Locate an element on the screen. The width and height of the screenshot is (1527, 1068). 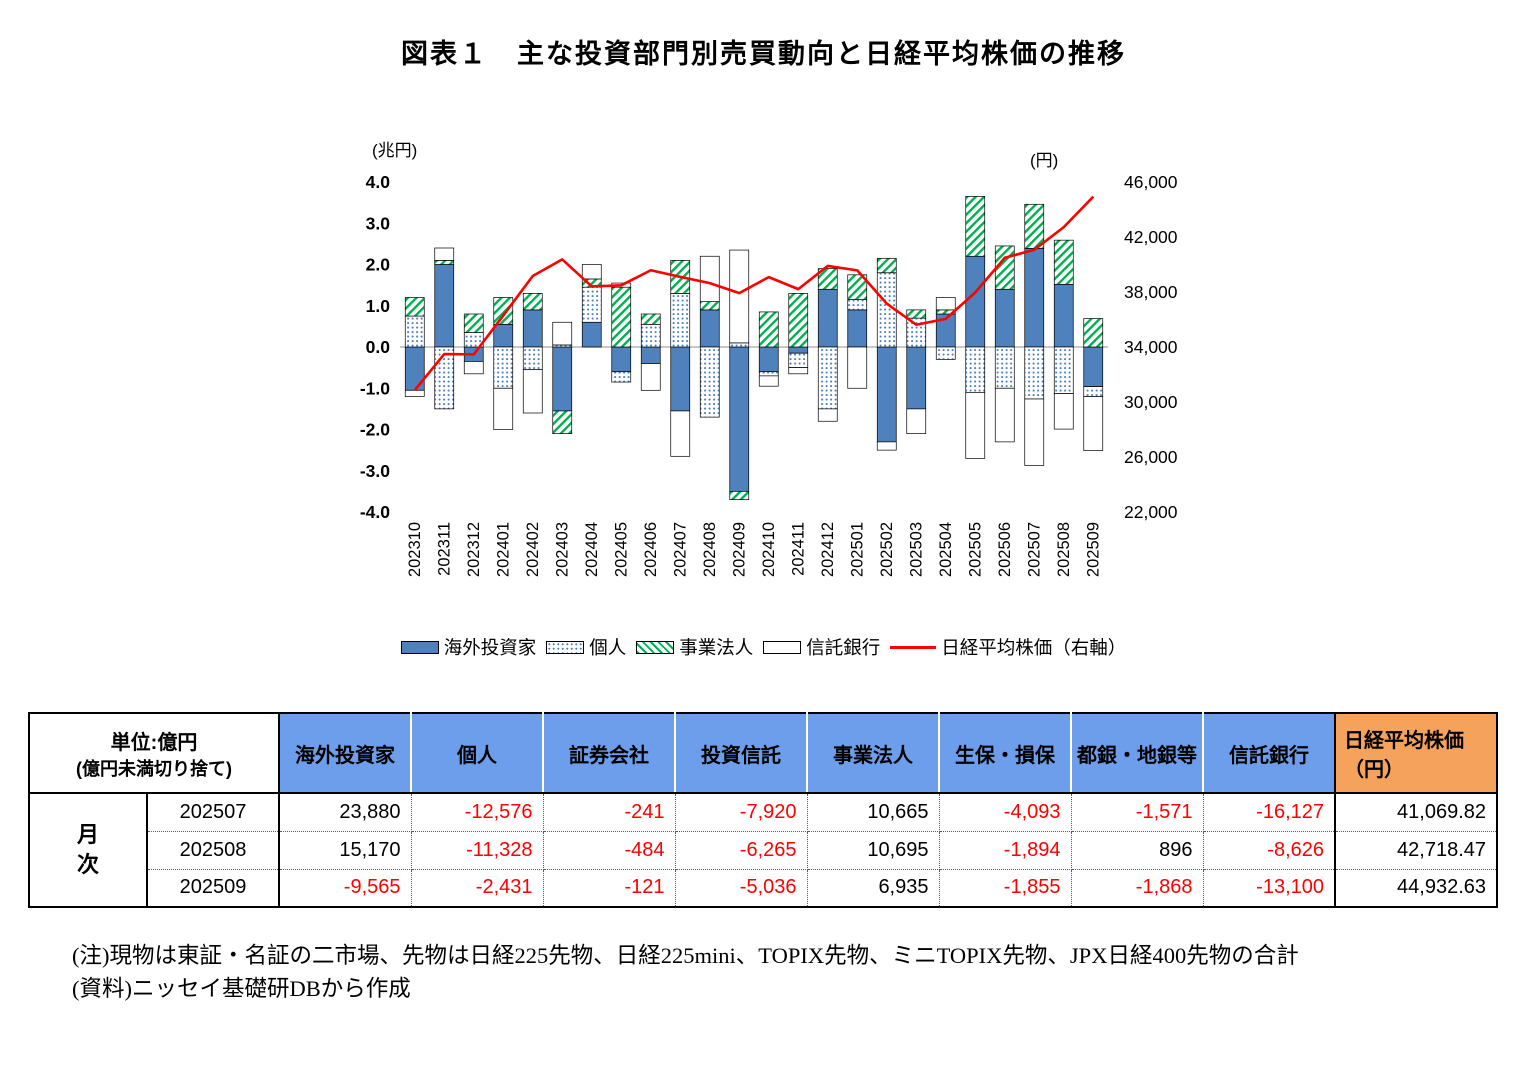
column-header: 個人 is located at coordinates (477, 753).